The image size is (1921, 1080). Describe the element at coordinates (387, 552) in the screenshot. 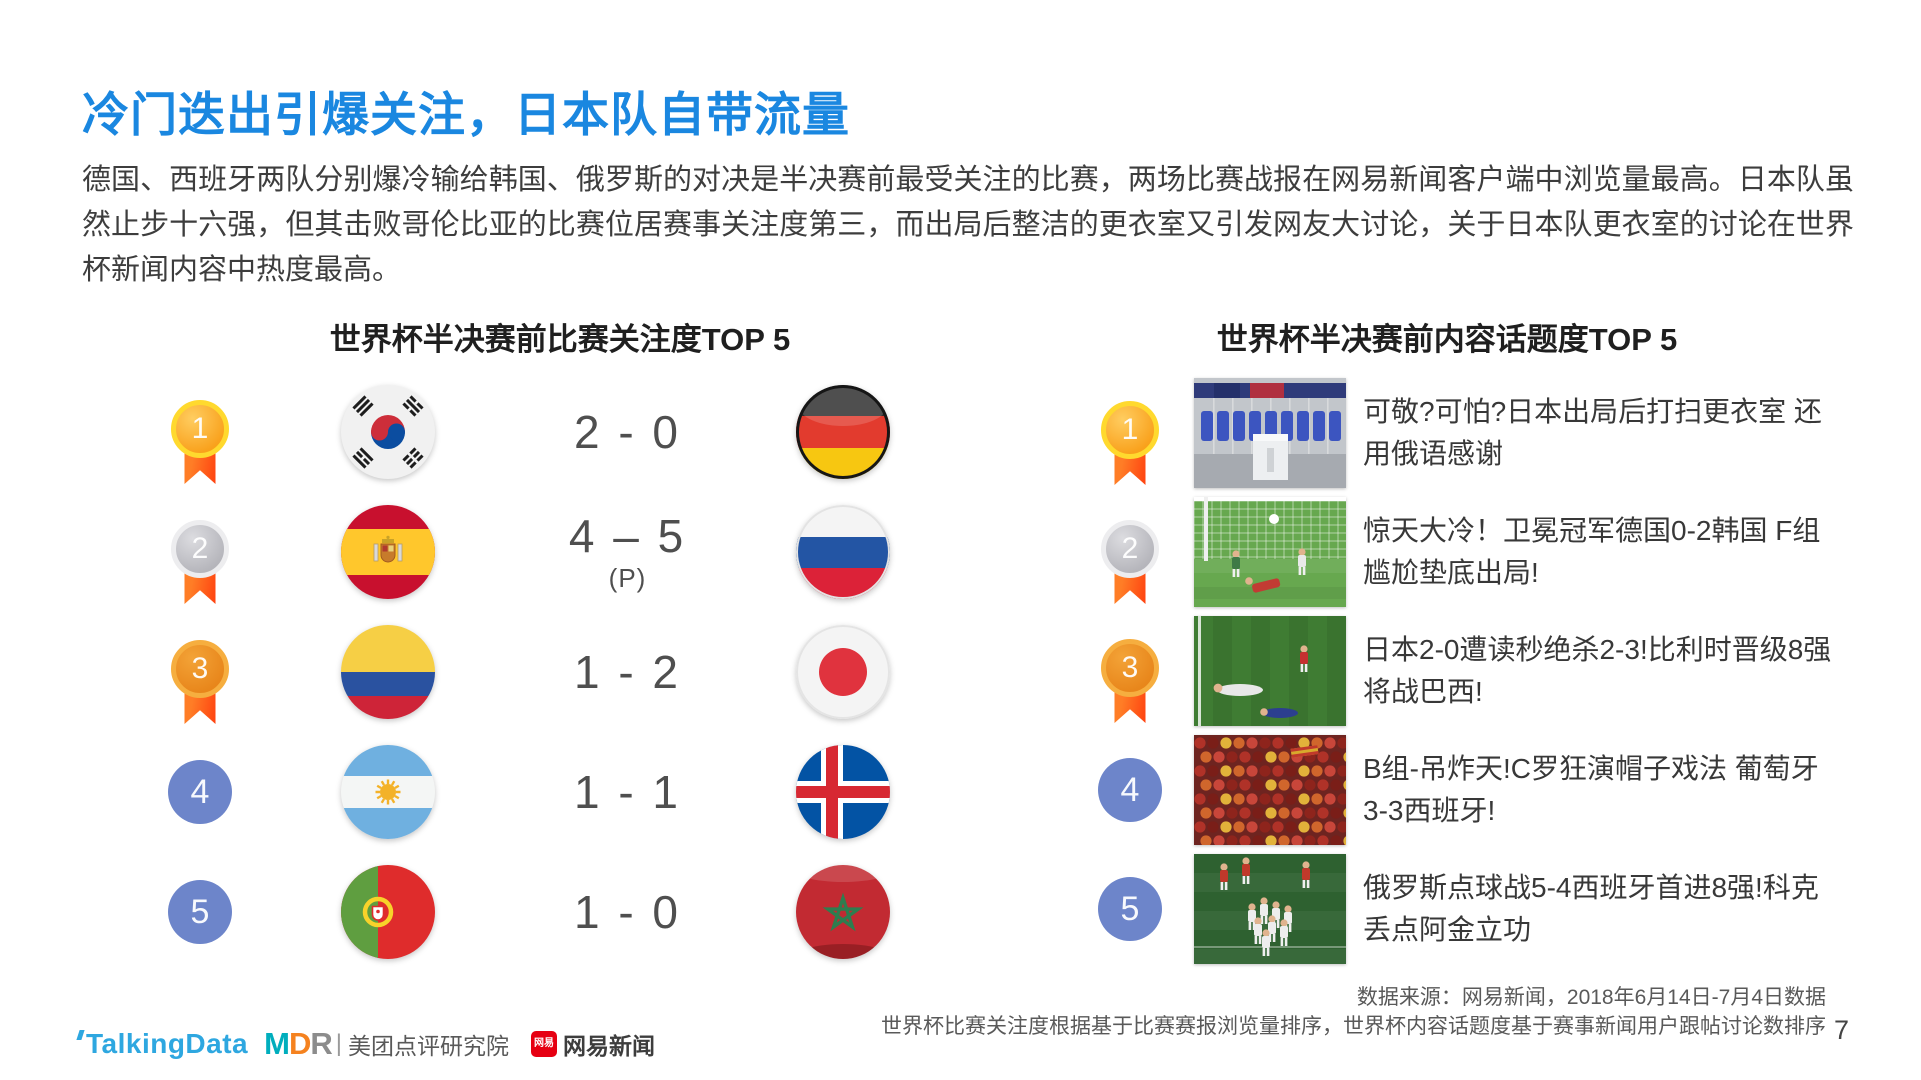

I see `flag-spain-icon` at that location.